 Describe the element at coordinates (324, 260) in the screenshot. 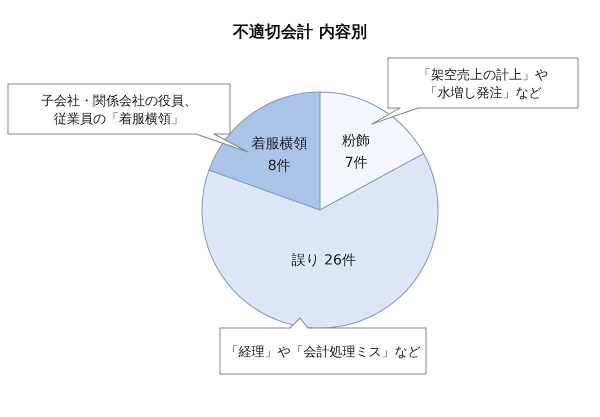

I see `slice-label: 誤り 26件` at that location.